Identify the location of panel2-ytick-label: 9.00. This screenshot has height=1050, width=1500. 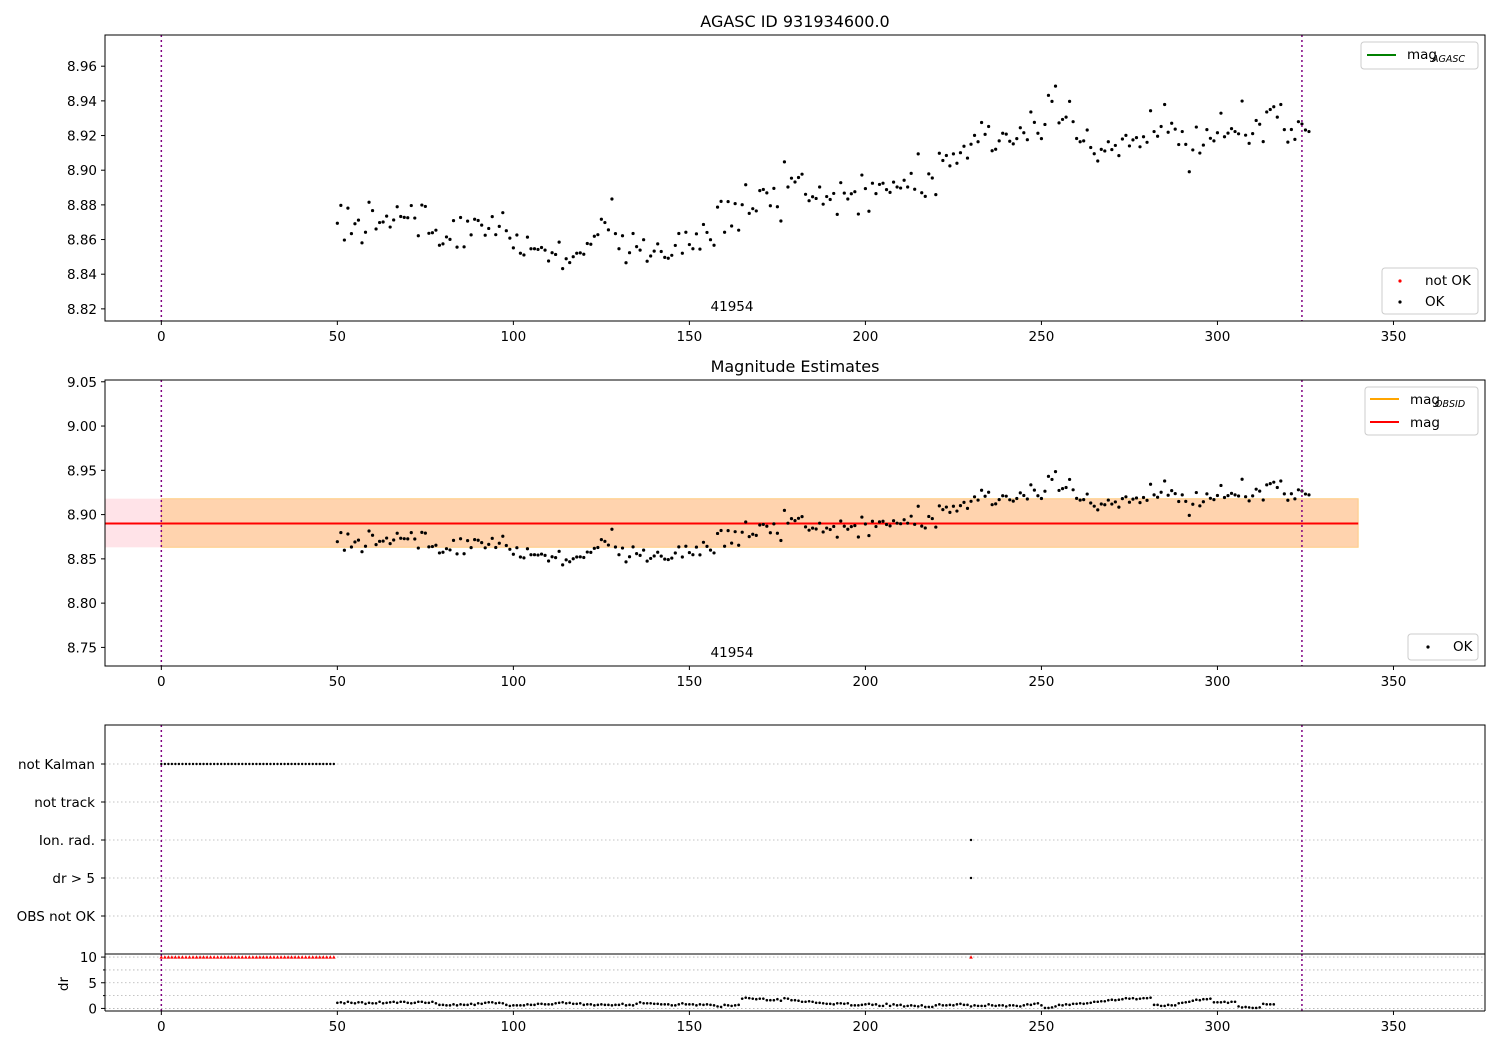
(82, 427).